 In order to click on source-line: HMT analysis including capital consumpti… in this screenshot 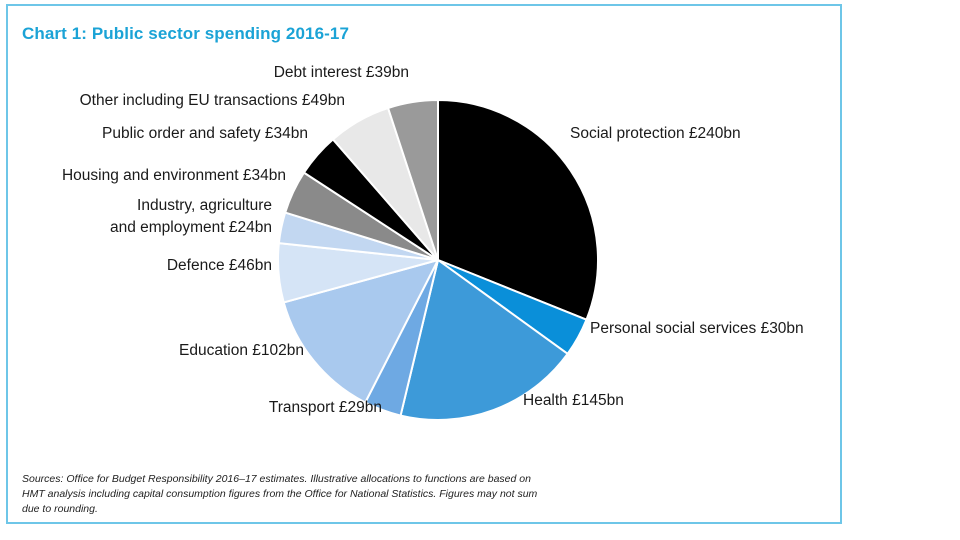, I will do `click(280, 494)`.